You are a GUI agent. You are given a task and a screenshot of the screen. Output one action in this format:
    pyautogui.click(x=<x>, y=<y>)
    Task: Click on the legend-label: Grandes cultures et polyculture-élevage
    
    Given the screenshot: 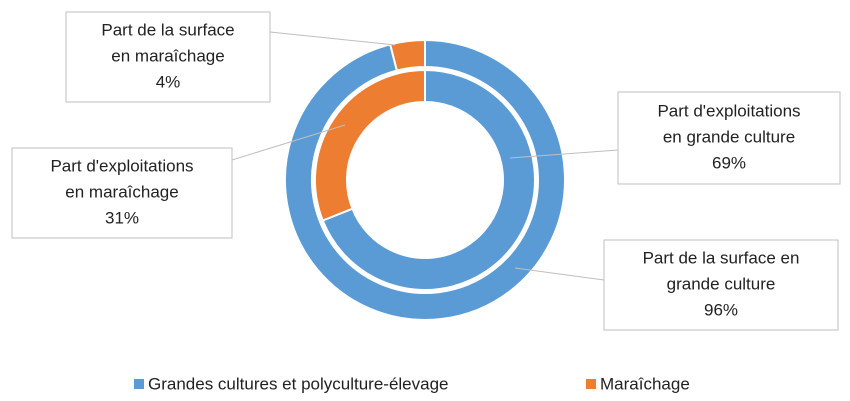 What is the action you would take?
    pyautogui.click(x=298, y=383)
    